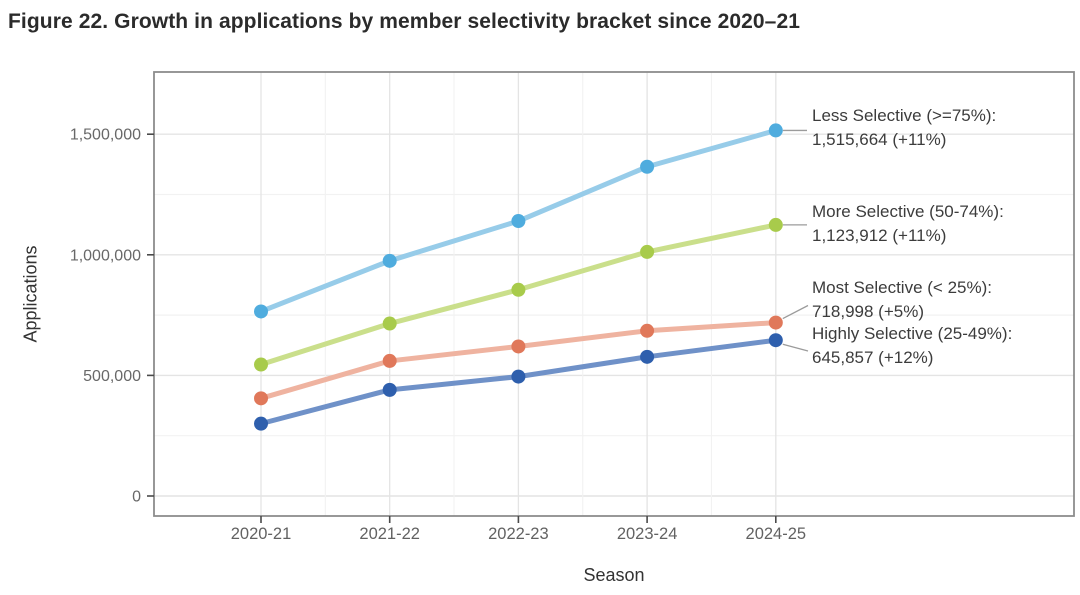 This screenshot has width=1080, height=595. I want to click on annotation-leader-highly-selective, so click(795, 347).